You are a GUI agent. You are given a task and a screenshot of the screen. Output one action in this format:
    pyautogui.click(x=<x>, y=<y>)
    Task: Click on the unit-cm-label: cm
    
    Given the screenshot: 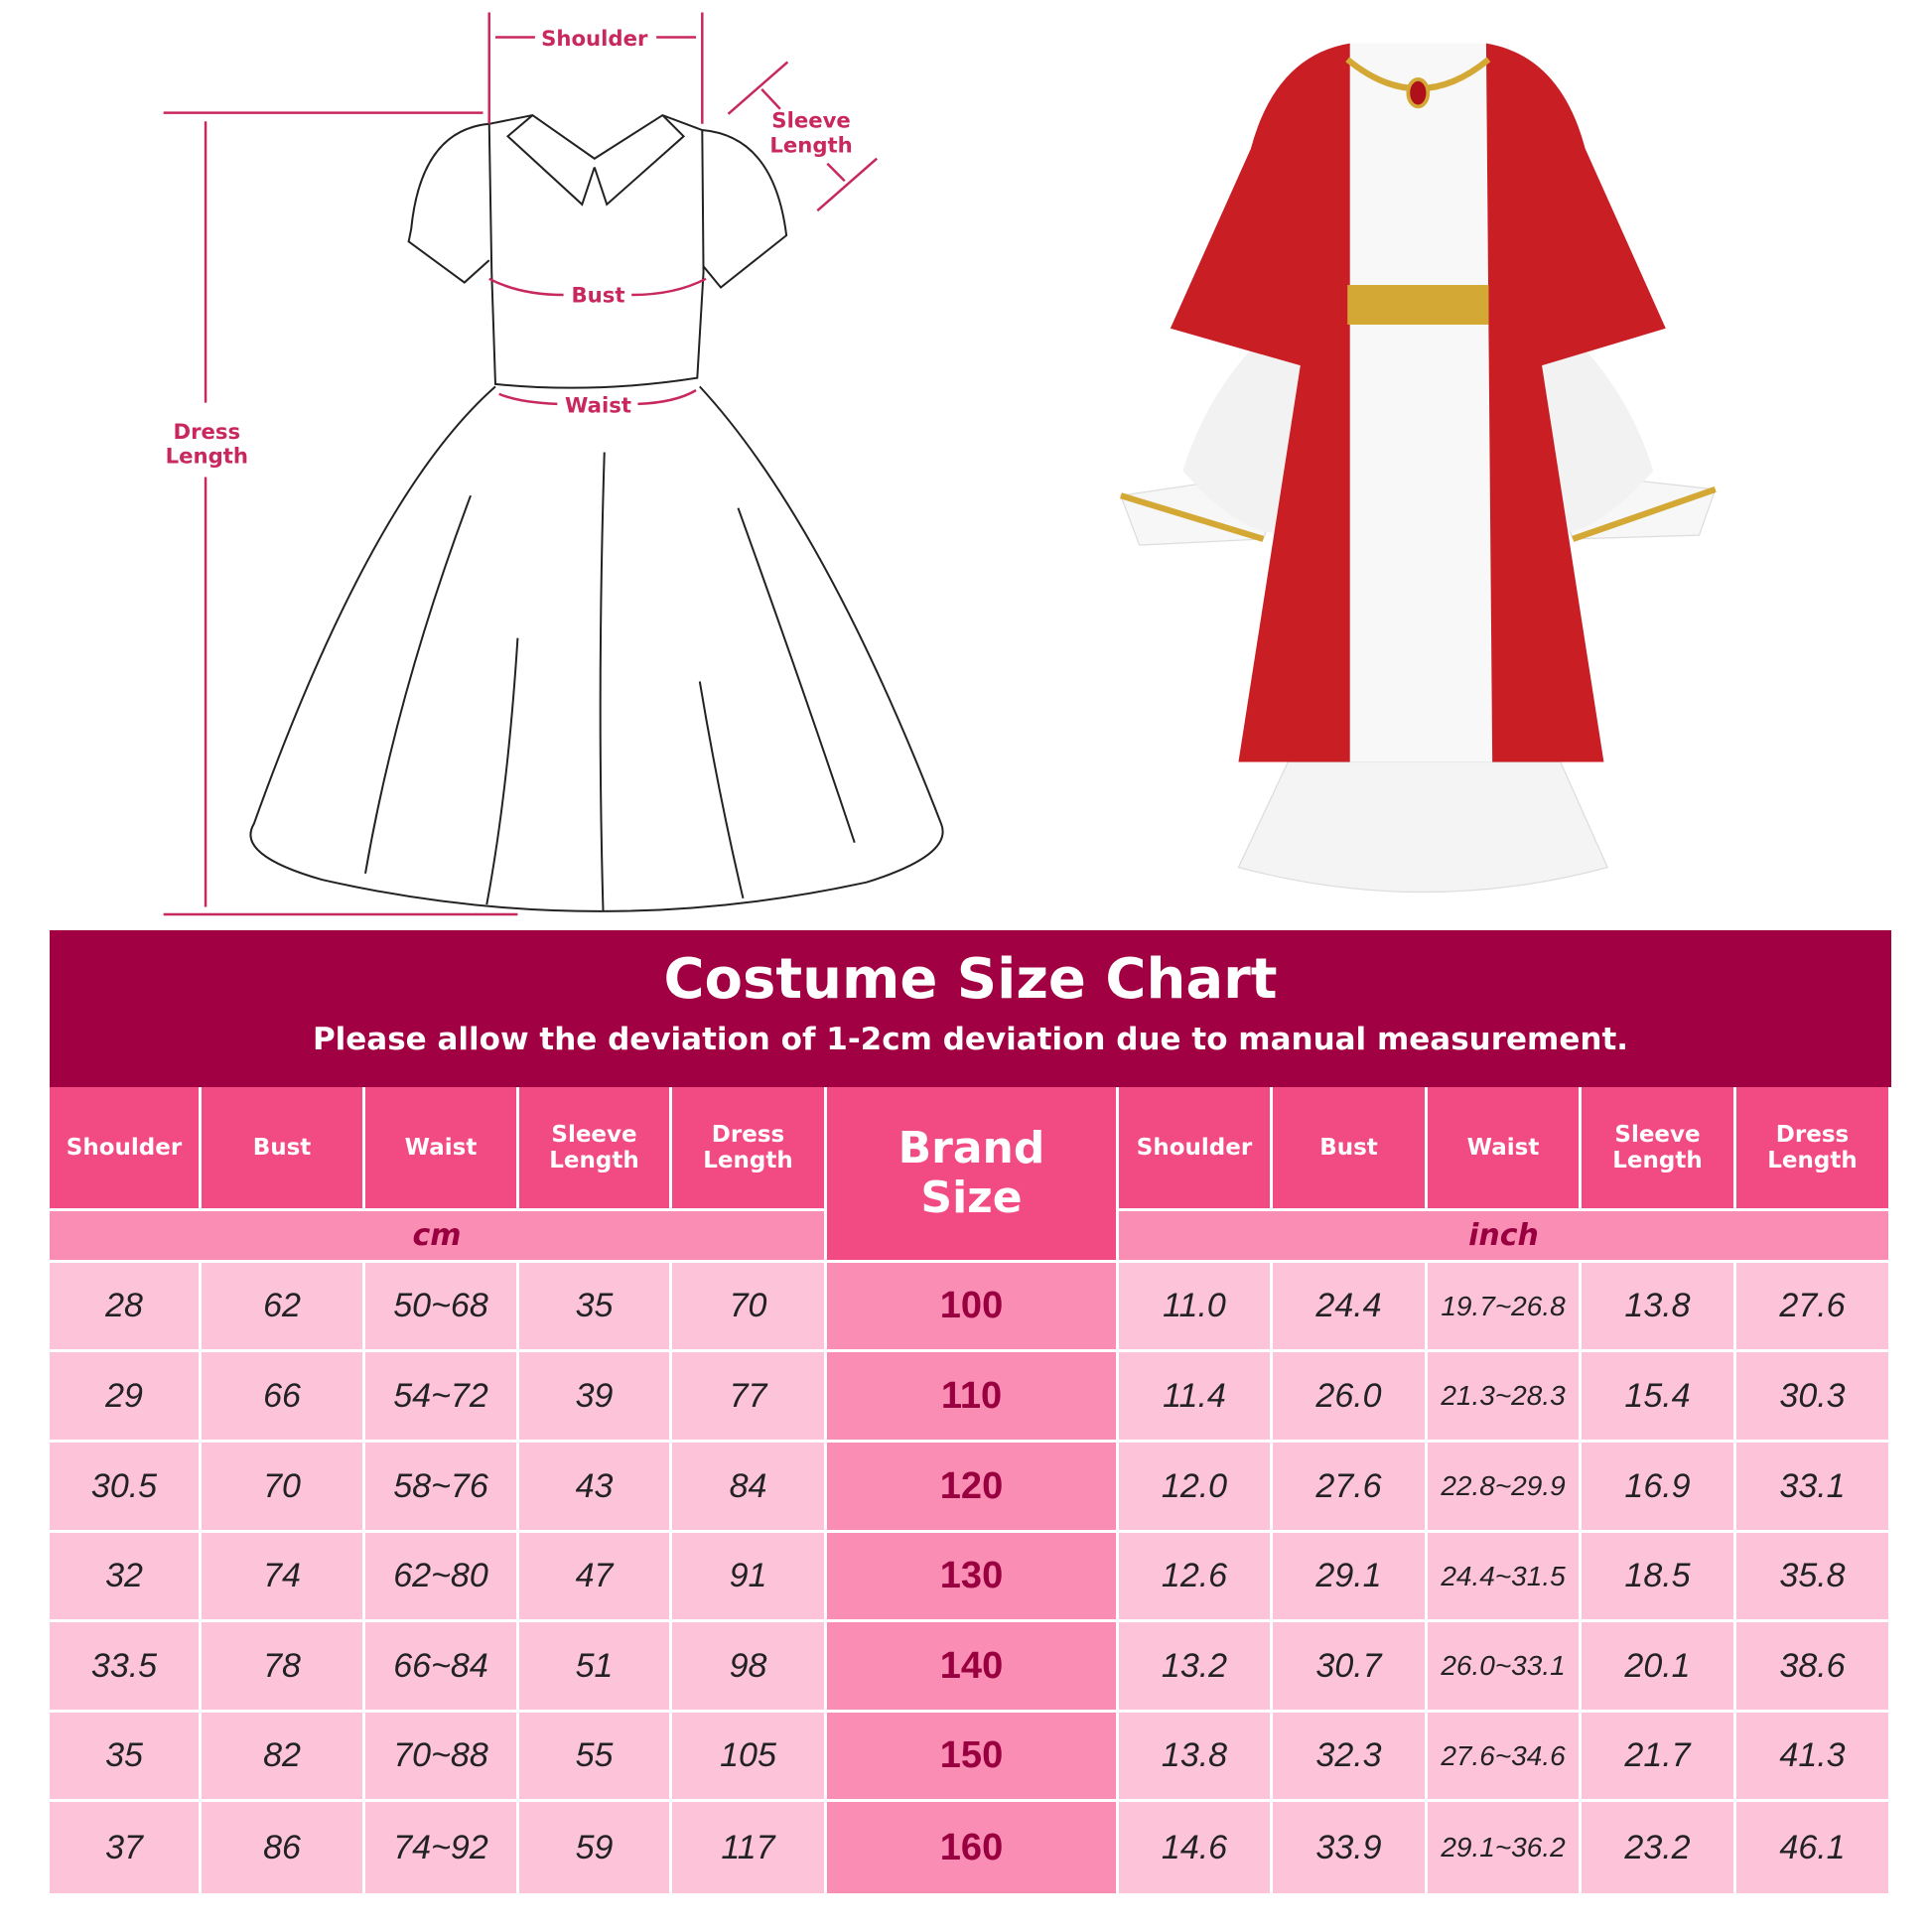 What is the action you would take?
    pyautogui.click(x=438, y=1237)
    